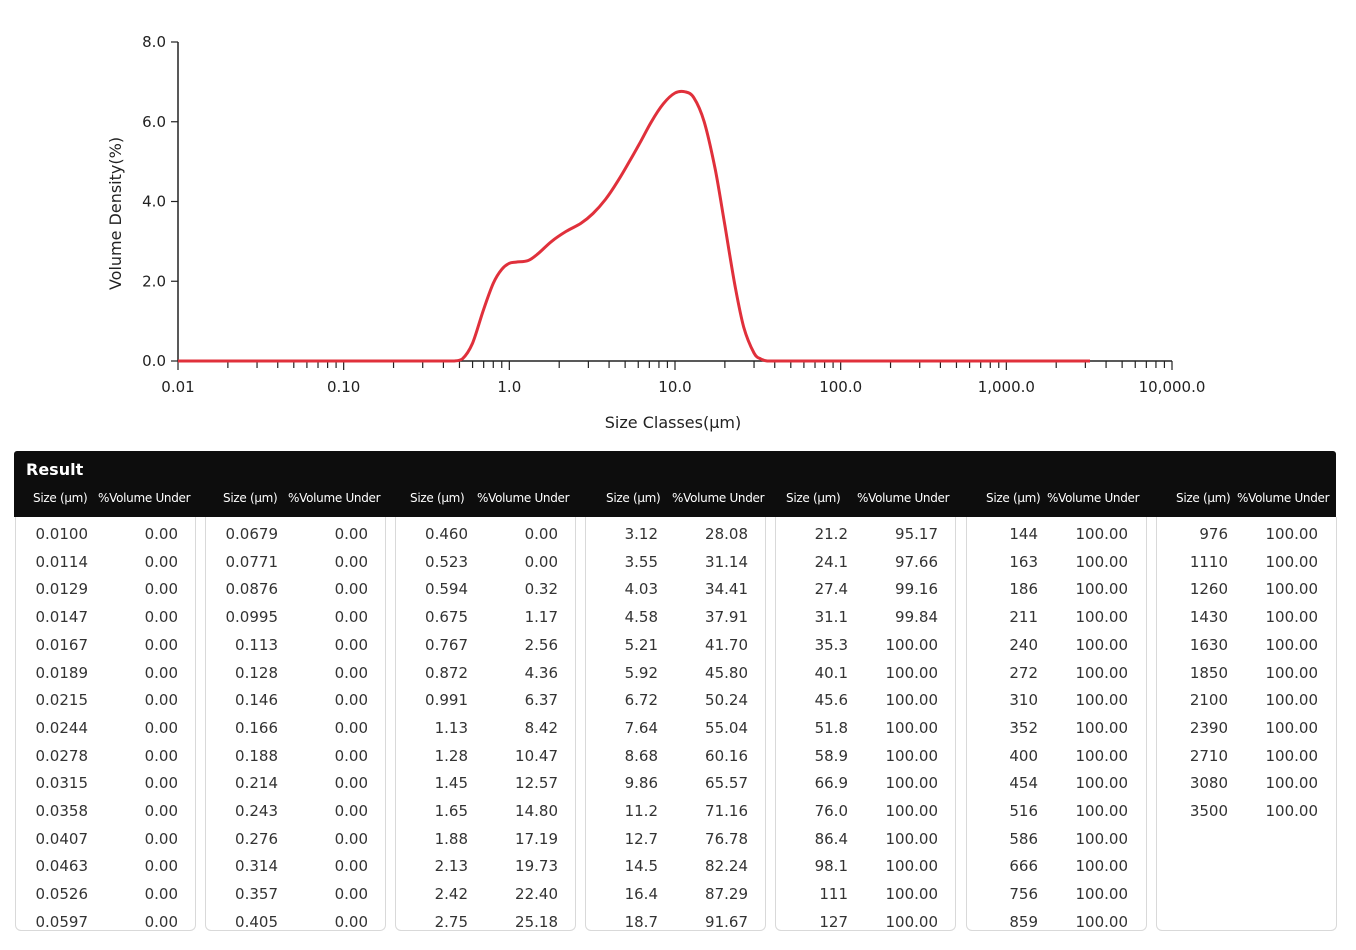 The height and width of the screenshot is (950, 1356). What do you see at coordinates (154, 361) in the screenshot?
I see `y-tick-label: 0.0` at bounding box center [154, 361].